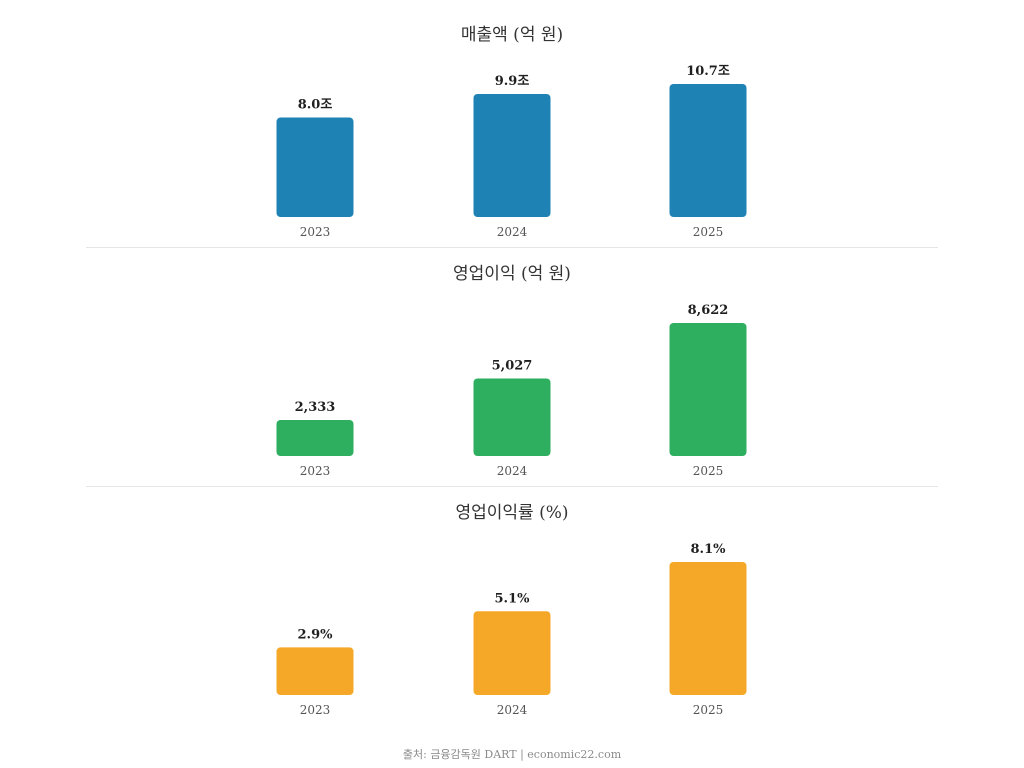 The image size is (1024, 768). I want to click on revenue-chart: 8.0조 2023 9.9조 2024 10.7조 2025, so click(511, 151).